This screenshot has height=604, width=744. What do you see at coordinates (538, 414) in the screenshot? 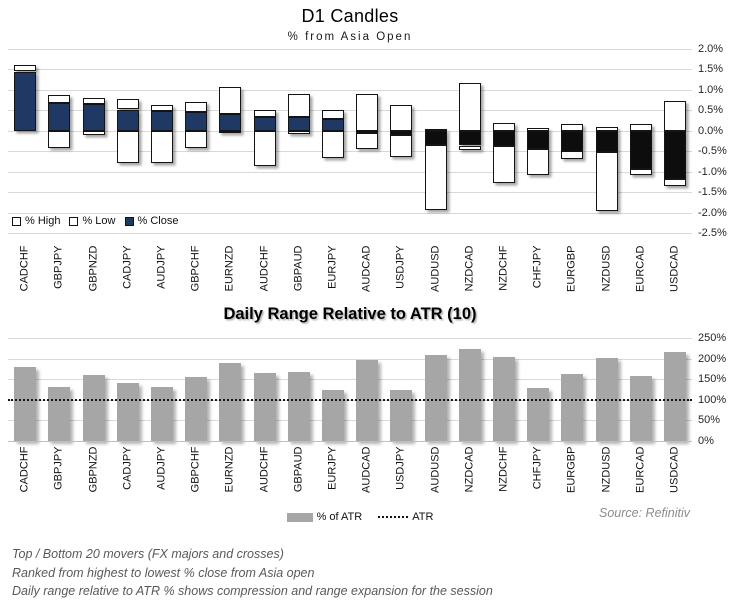
I see `atr-bar-CHFJPY` at bounding box center [538, 414].